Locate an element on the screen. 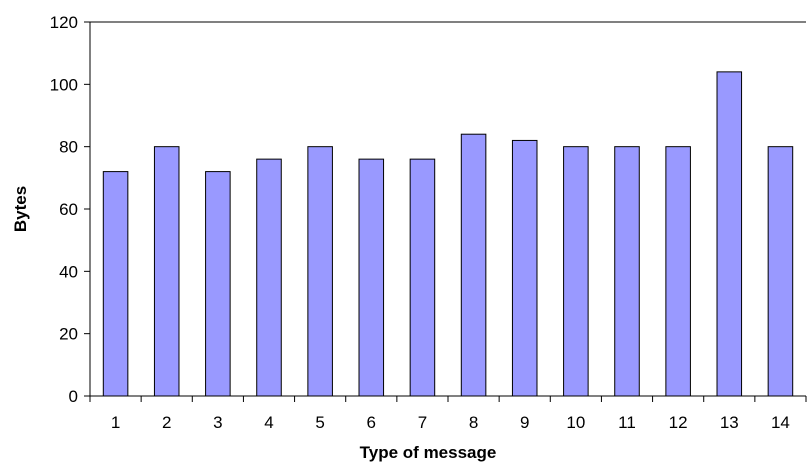 The image size is (808, 465). y-tick-label: 40 is located at coordinates (68, 271).